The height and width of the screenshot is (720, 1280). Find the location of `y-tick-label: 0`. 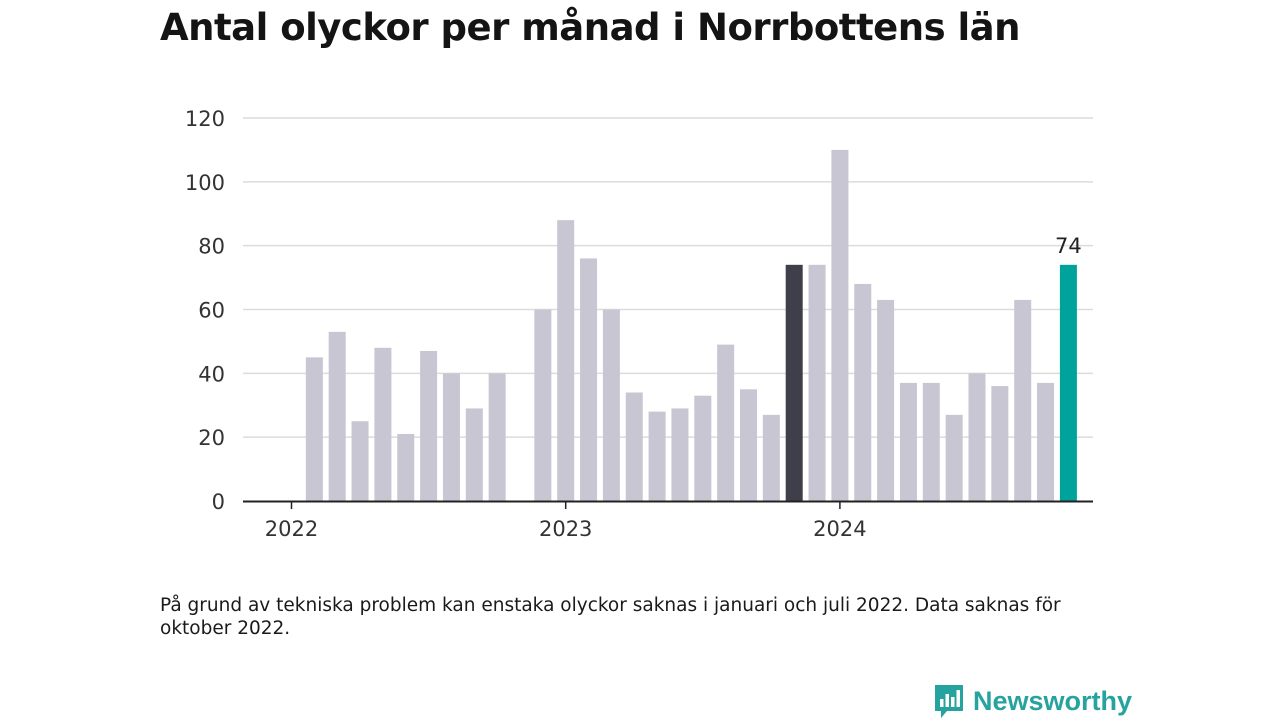

y-tick-label: 0 is located at coordinates (218, 502).